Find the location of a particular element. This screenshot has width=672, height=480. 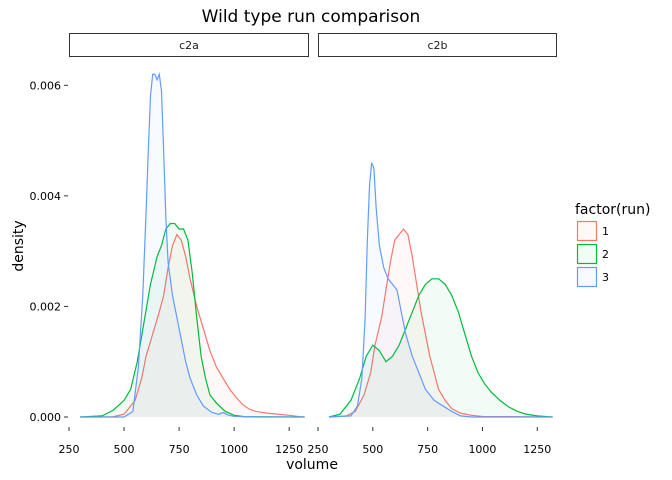

y-axis: 0.000 0.002 0.004 0.006 is located at coordinates (49, 251).